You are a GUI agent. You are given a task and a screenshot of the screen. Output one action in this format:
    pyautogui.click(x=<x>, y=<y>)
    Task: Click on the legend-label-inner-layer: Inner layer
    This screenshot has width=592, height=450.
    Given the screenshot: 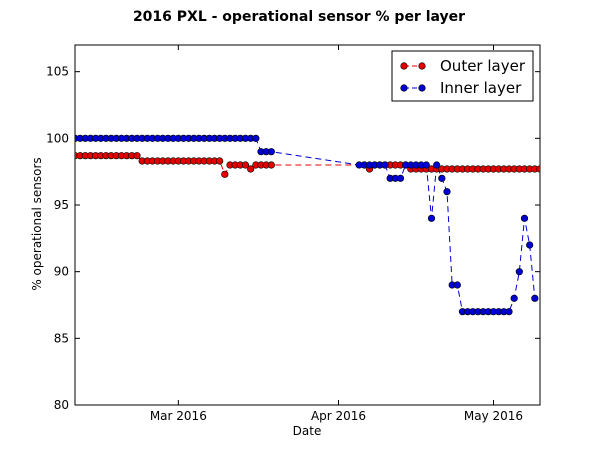 What is the action you would take?
    pyautogui.click(x=481, y=88)
    